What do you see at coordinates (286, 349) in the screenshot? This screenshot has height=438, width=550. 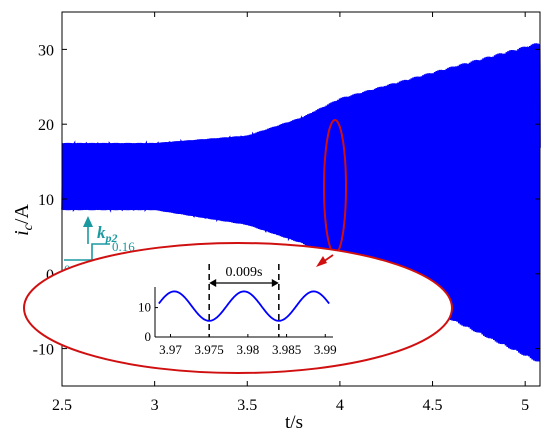 I see `inset-x-tick-label: 3.985` at bounding box center [286, 349].